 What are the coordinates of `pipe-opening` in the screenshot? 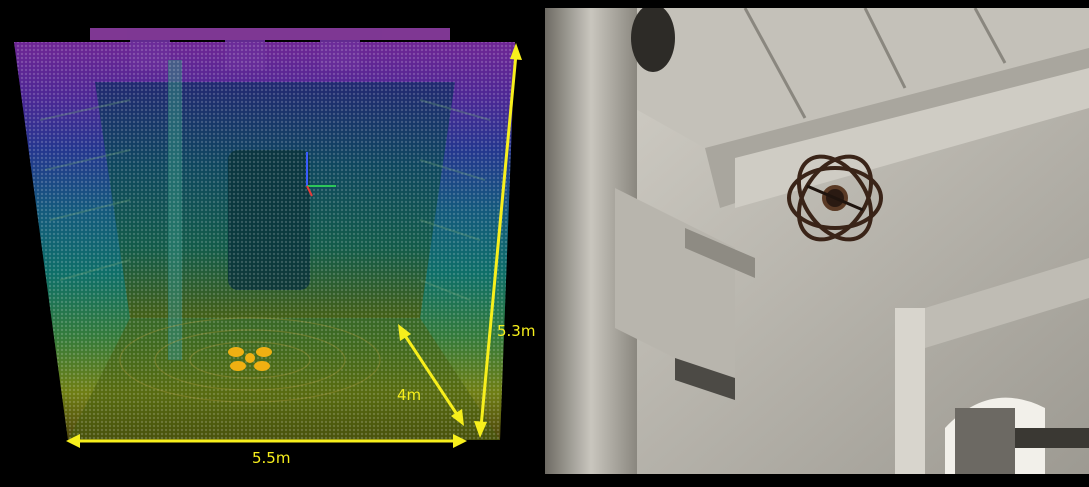 It's located at (653, 40).